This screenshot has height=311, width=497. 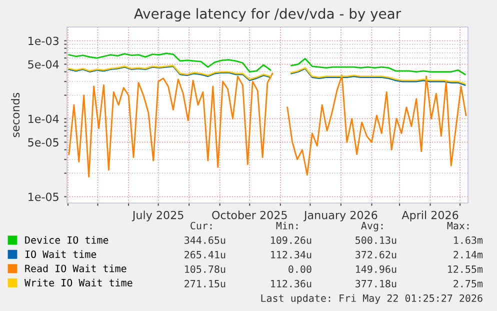 I want to click on y-tick-label: 1e-05, so click(x=43, y=197).